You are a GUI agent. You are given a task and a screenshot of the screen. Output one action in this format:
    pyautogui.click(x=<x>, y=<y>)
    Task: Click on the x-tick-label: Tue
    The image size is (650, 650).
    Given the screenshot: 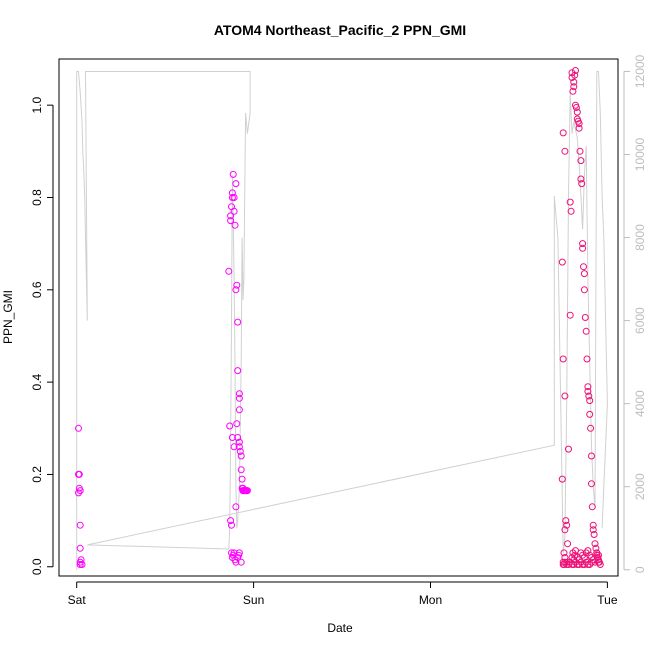 What is the action you would take?
    pyautogui.click(x=607, y=600)
    